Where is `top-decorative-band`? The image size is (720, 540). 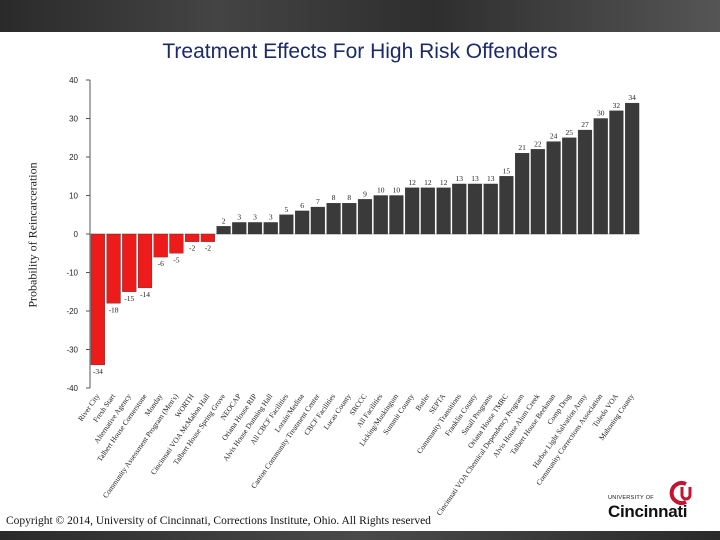
top-decorative-band is located at coordinates (360, 16).